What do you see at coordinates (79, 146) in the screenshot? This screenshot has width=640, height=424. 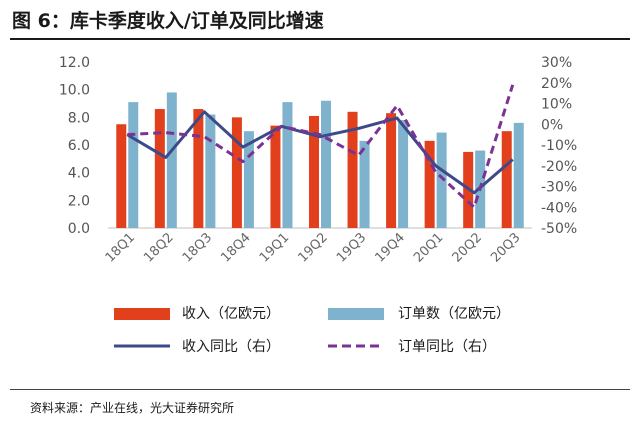 I see `left-tick-label: 6.0` at bounding box center [79, 146].